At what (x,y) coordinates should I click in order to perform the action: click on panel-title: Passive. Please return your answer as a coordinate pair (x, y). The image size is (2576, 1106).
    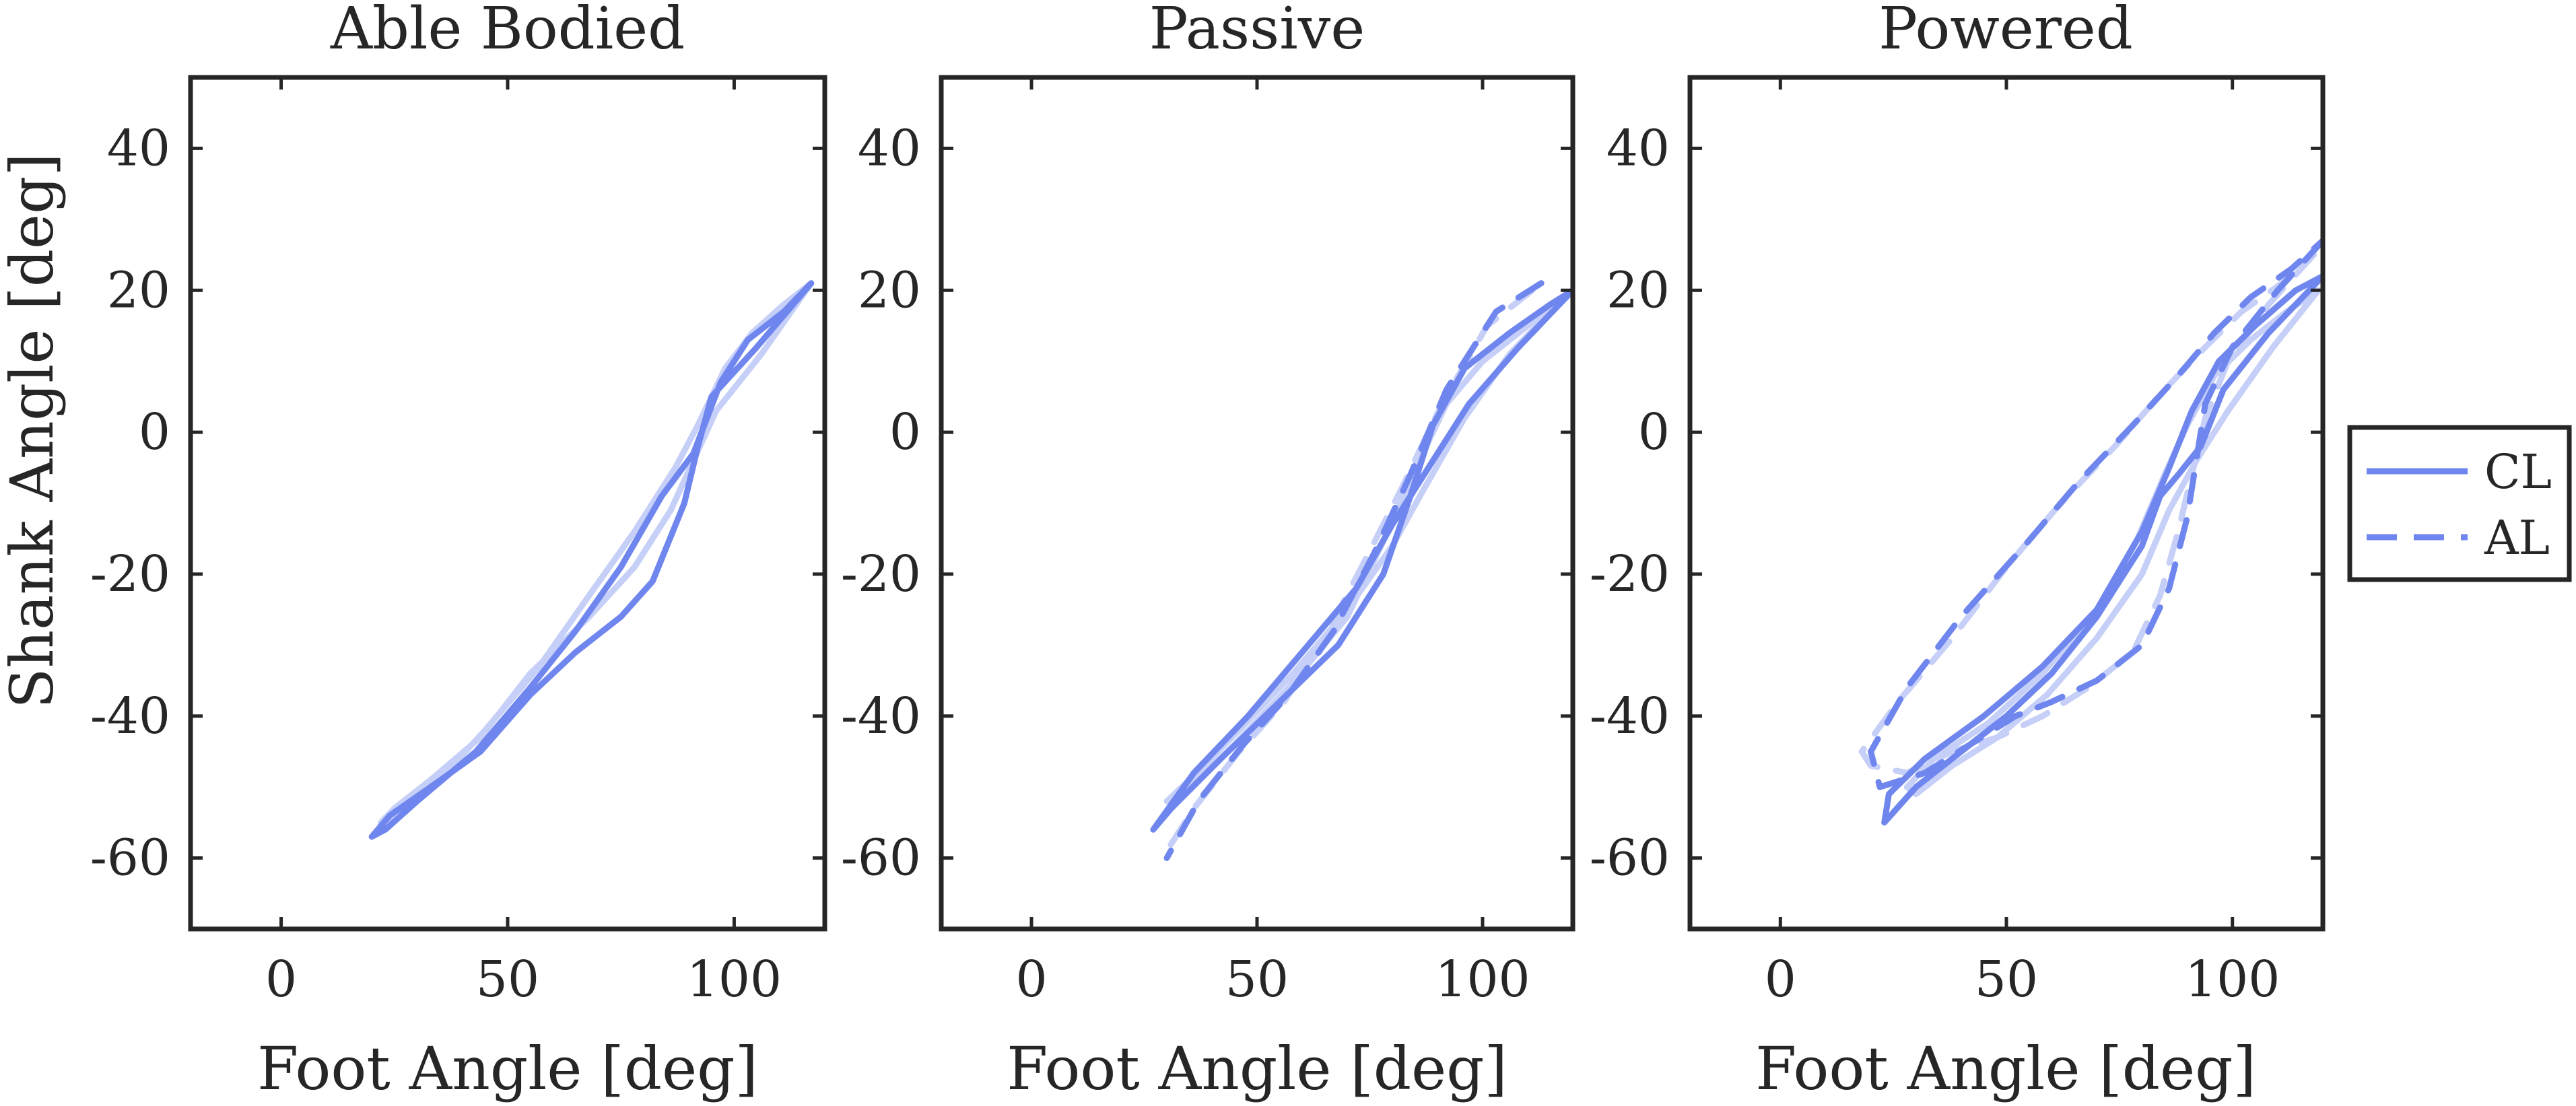
    Looking at the image, I should click on (1257, 31).